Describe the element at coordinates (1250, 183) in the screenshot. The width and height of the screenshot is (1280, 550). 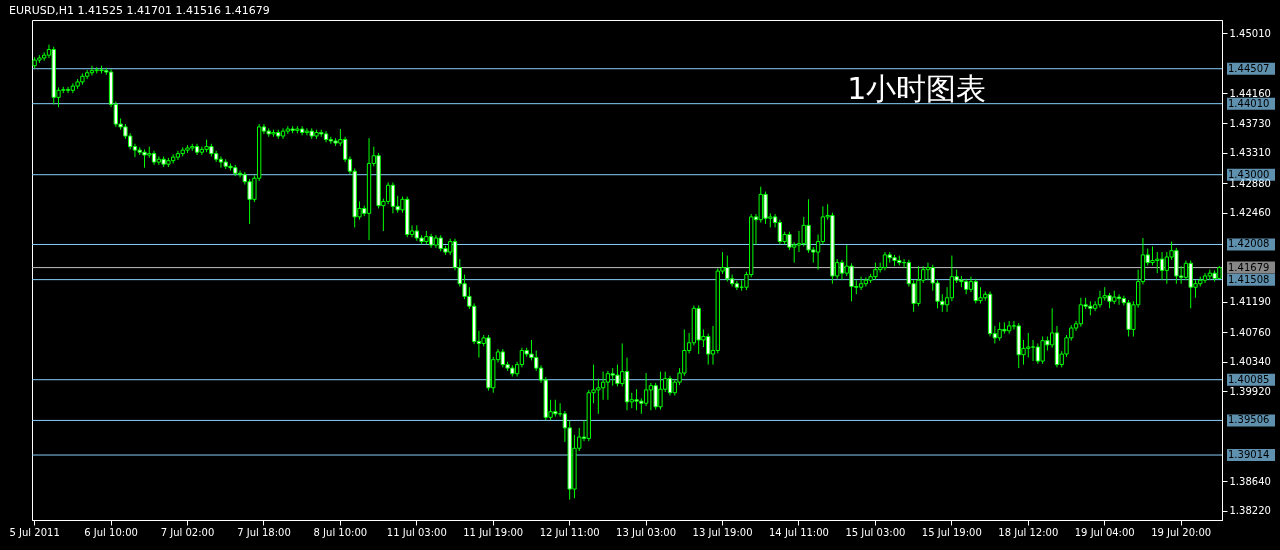
I see `y-tick-label: 1.42880` at that location.